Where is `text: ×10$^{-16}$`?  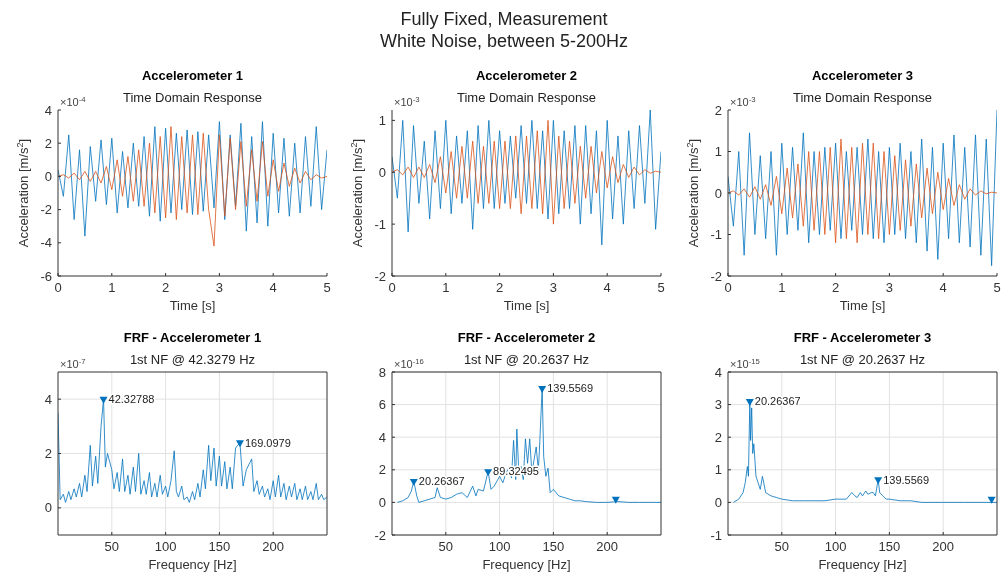
text: ×10$^{-16}$ is located at coordinates (409, 363).